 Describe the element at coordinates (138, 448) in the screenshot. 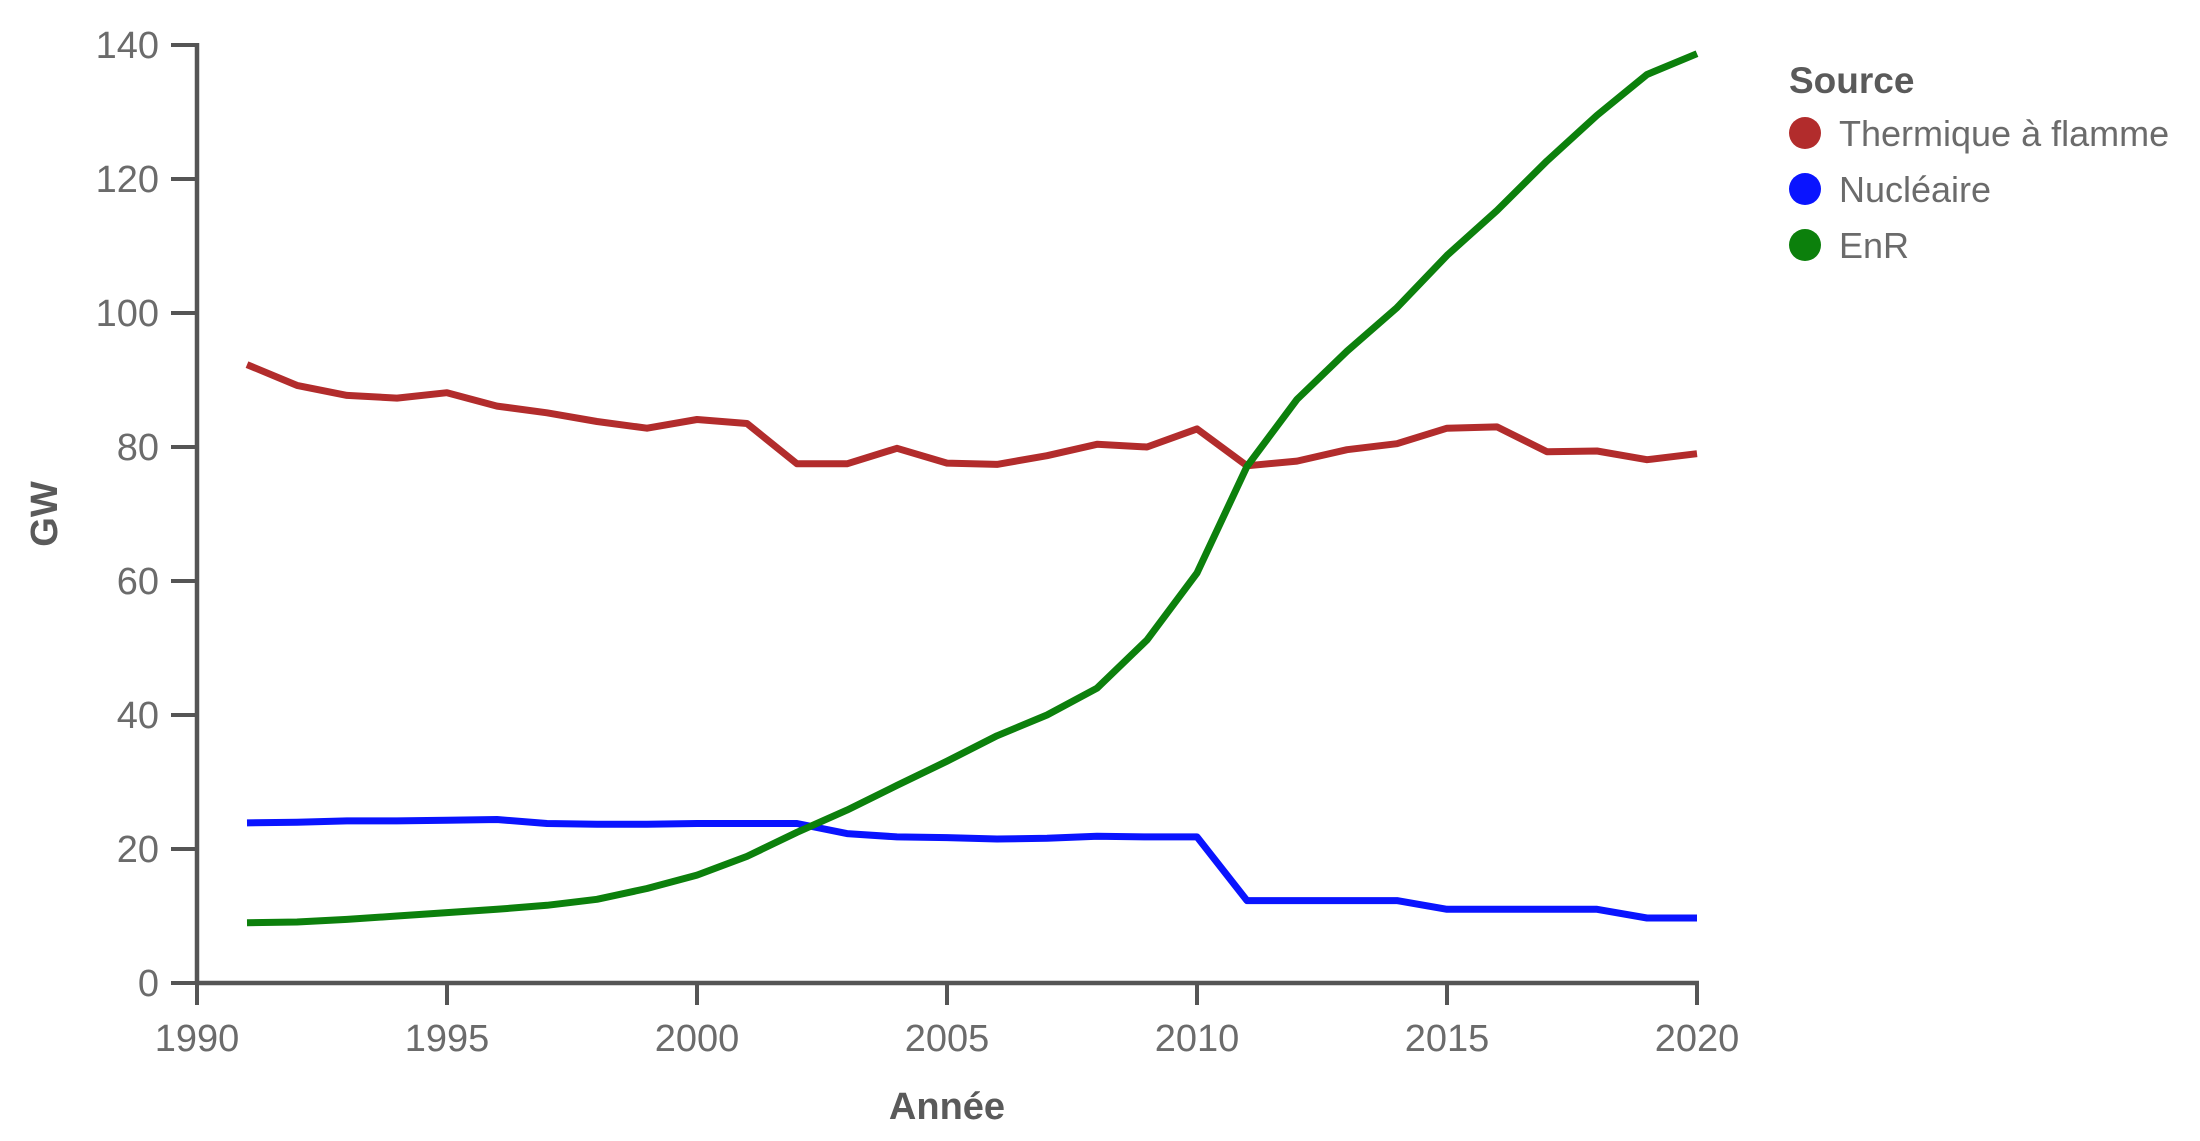

I see `y-tick-label: 80` at that location.